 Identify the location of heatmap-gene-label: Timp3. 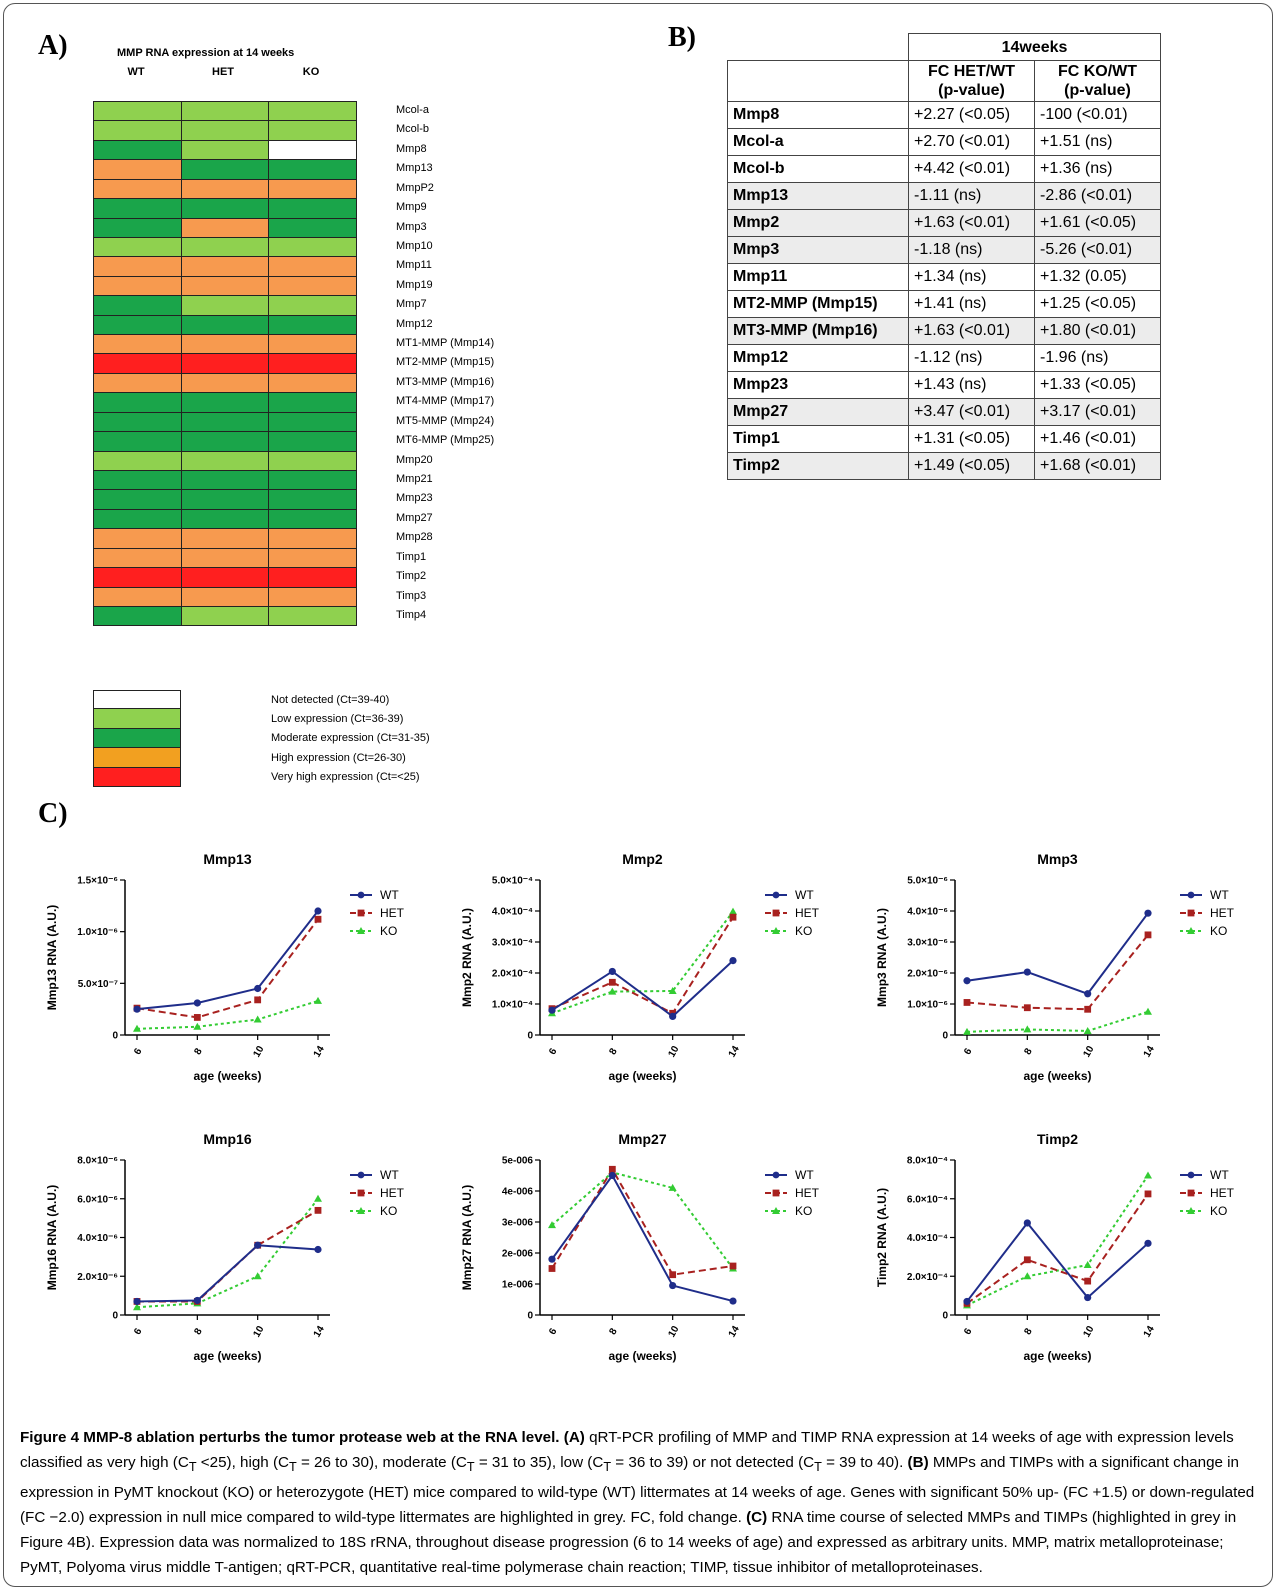
(411, 595).